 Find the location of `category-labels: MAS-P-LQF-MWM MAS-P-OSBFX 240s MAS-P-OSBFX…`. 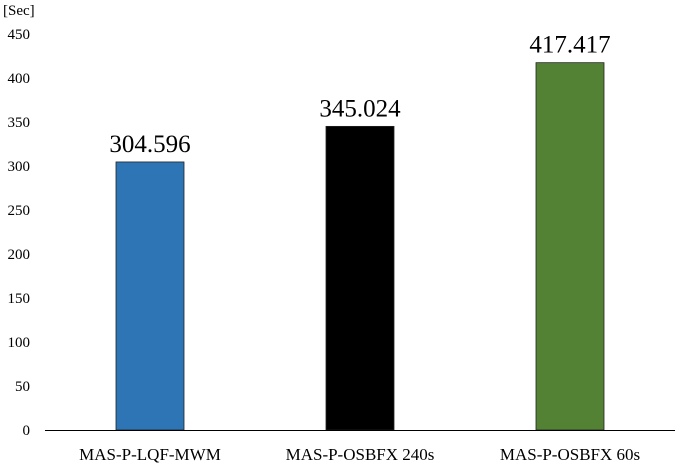

category-labels: MAS-P-LQF-MWM MAS-P-OSBFX 240s MAS-P-OSBFX… is located at coordinates (359, 454).